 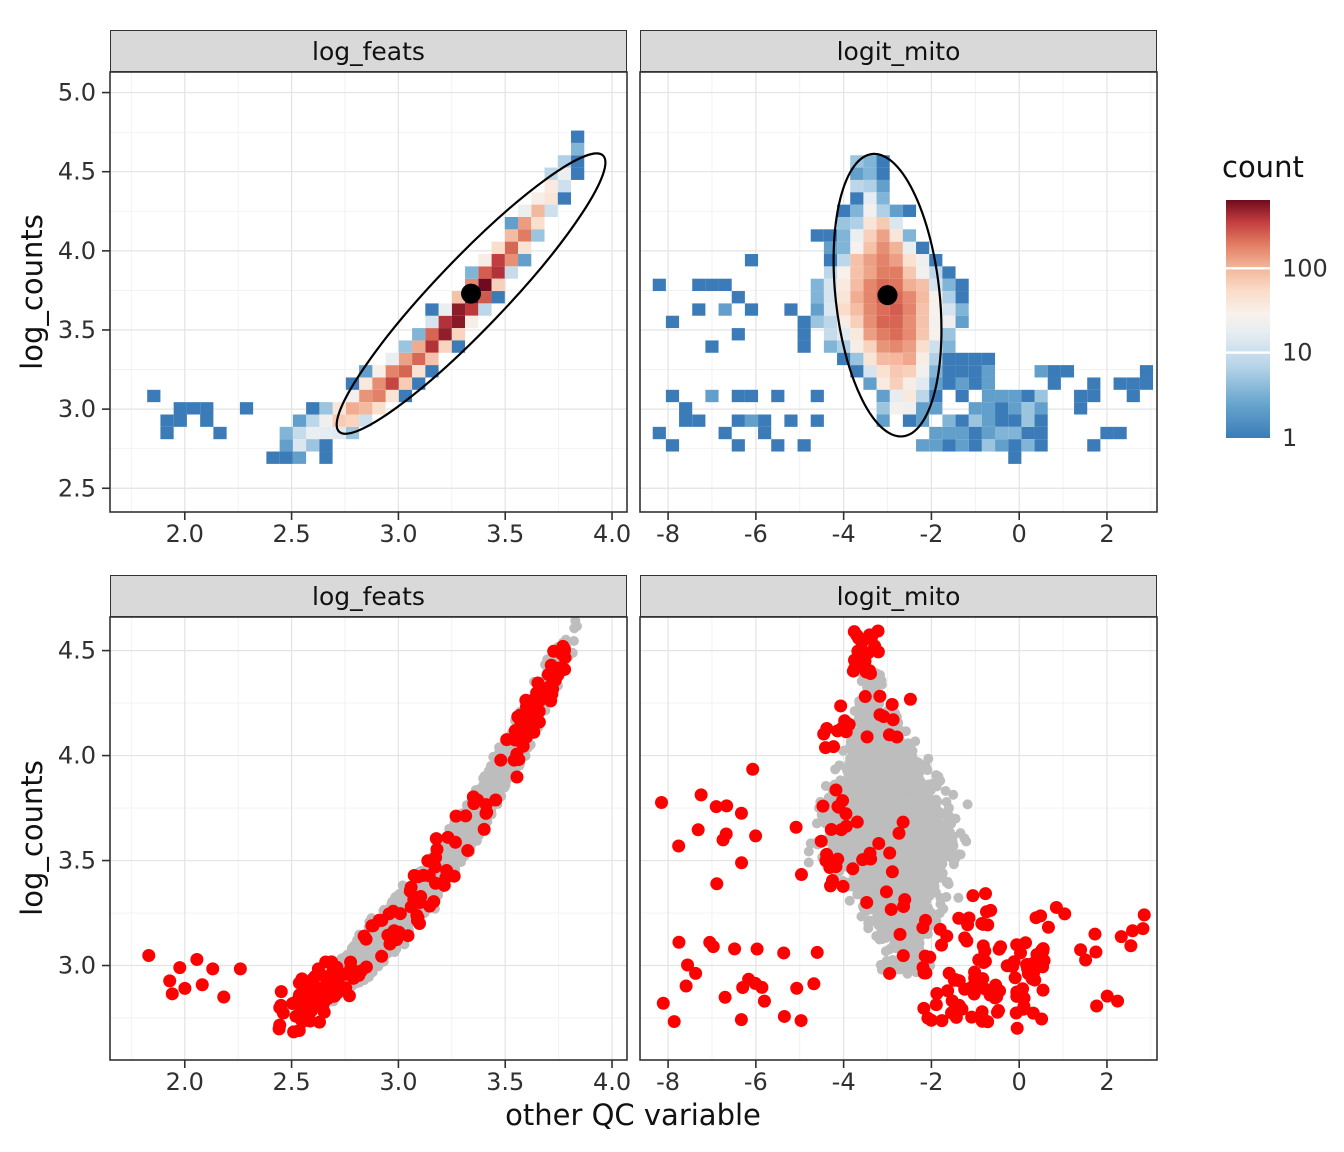 I want to click on gridlines-top-left, so click(x=368, y=292).